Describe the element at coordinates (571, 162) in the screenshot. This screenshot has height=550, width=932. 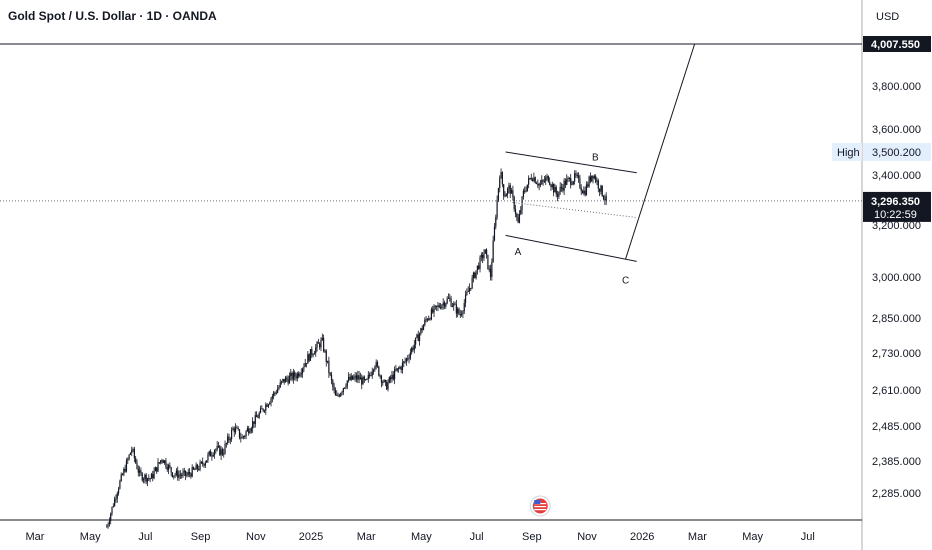
I see `channel-upper-line` at that location.